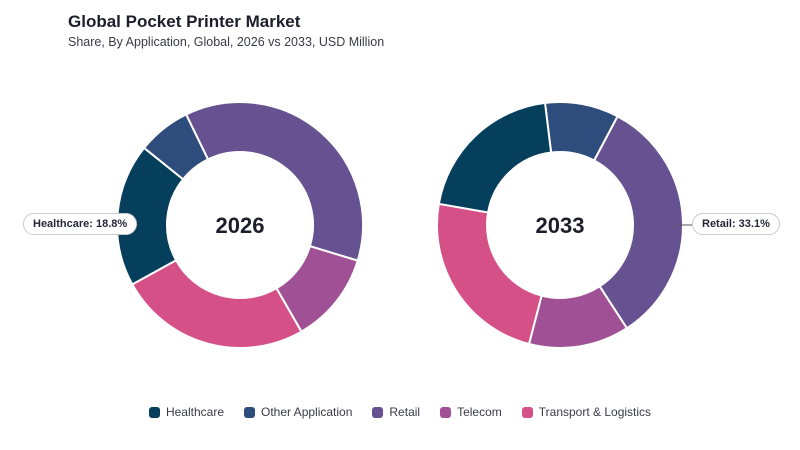 This screenshot has height=450, width=800. What do you see at coordinates (595, 412) in the screenshot?
I see `legend-label: Transport & Logistics` at bounding box center [595, 412].